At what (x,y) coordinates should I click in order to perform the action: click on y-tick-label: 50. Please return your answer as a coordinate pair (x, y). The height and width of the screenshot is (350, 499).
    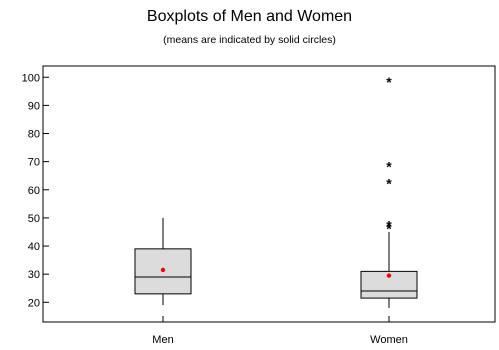
    Looking at the image, I should click on (34, 219).